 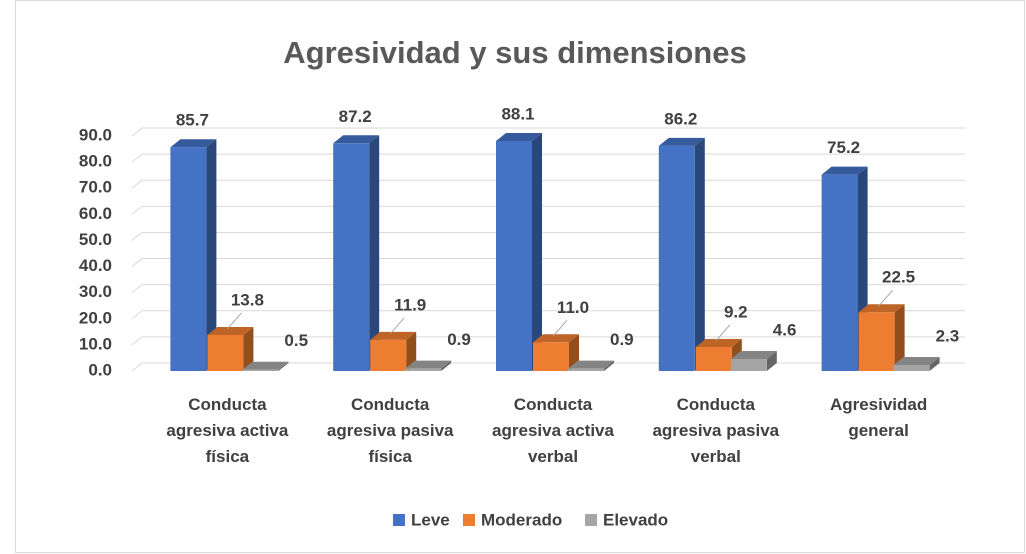 What do you see at coordinates (785, 329) in the screenshot?
I see `data-label: 4.6` at bounding box center [785, 329].